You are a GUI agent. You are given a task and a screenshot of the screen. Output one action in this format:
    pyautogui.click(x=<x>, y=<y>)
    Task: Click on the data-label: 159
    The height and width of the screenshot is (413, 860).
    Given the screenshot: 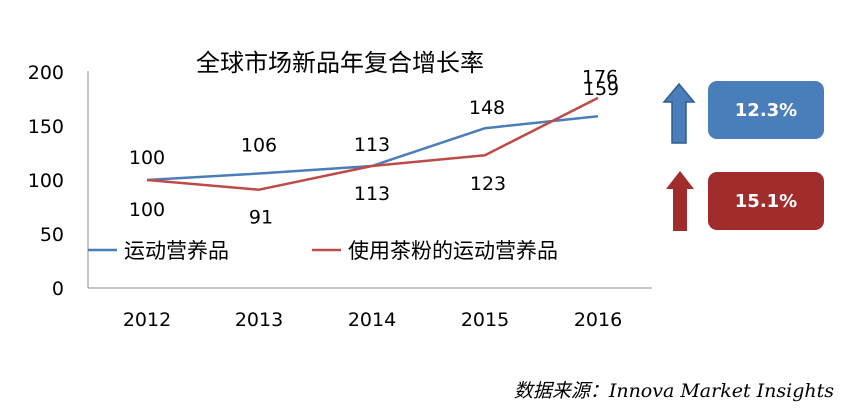 What is the action you would take?
    pyautogui.click(x=601, y=89)
    